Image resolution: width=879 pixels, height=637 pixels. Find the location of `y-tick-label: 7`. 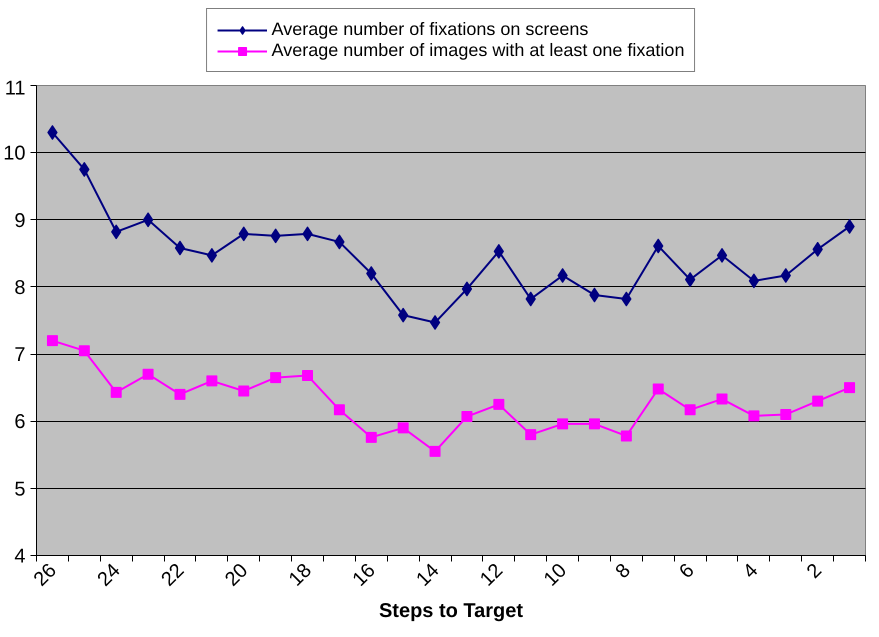

y-tick-label: 7 is located at coordinates (20, 355).